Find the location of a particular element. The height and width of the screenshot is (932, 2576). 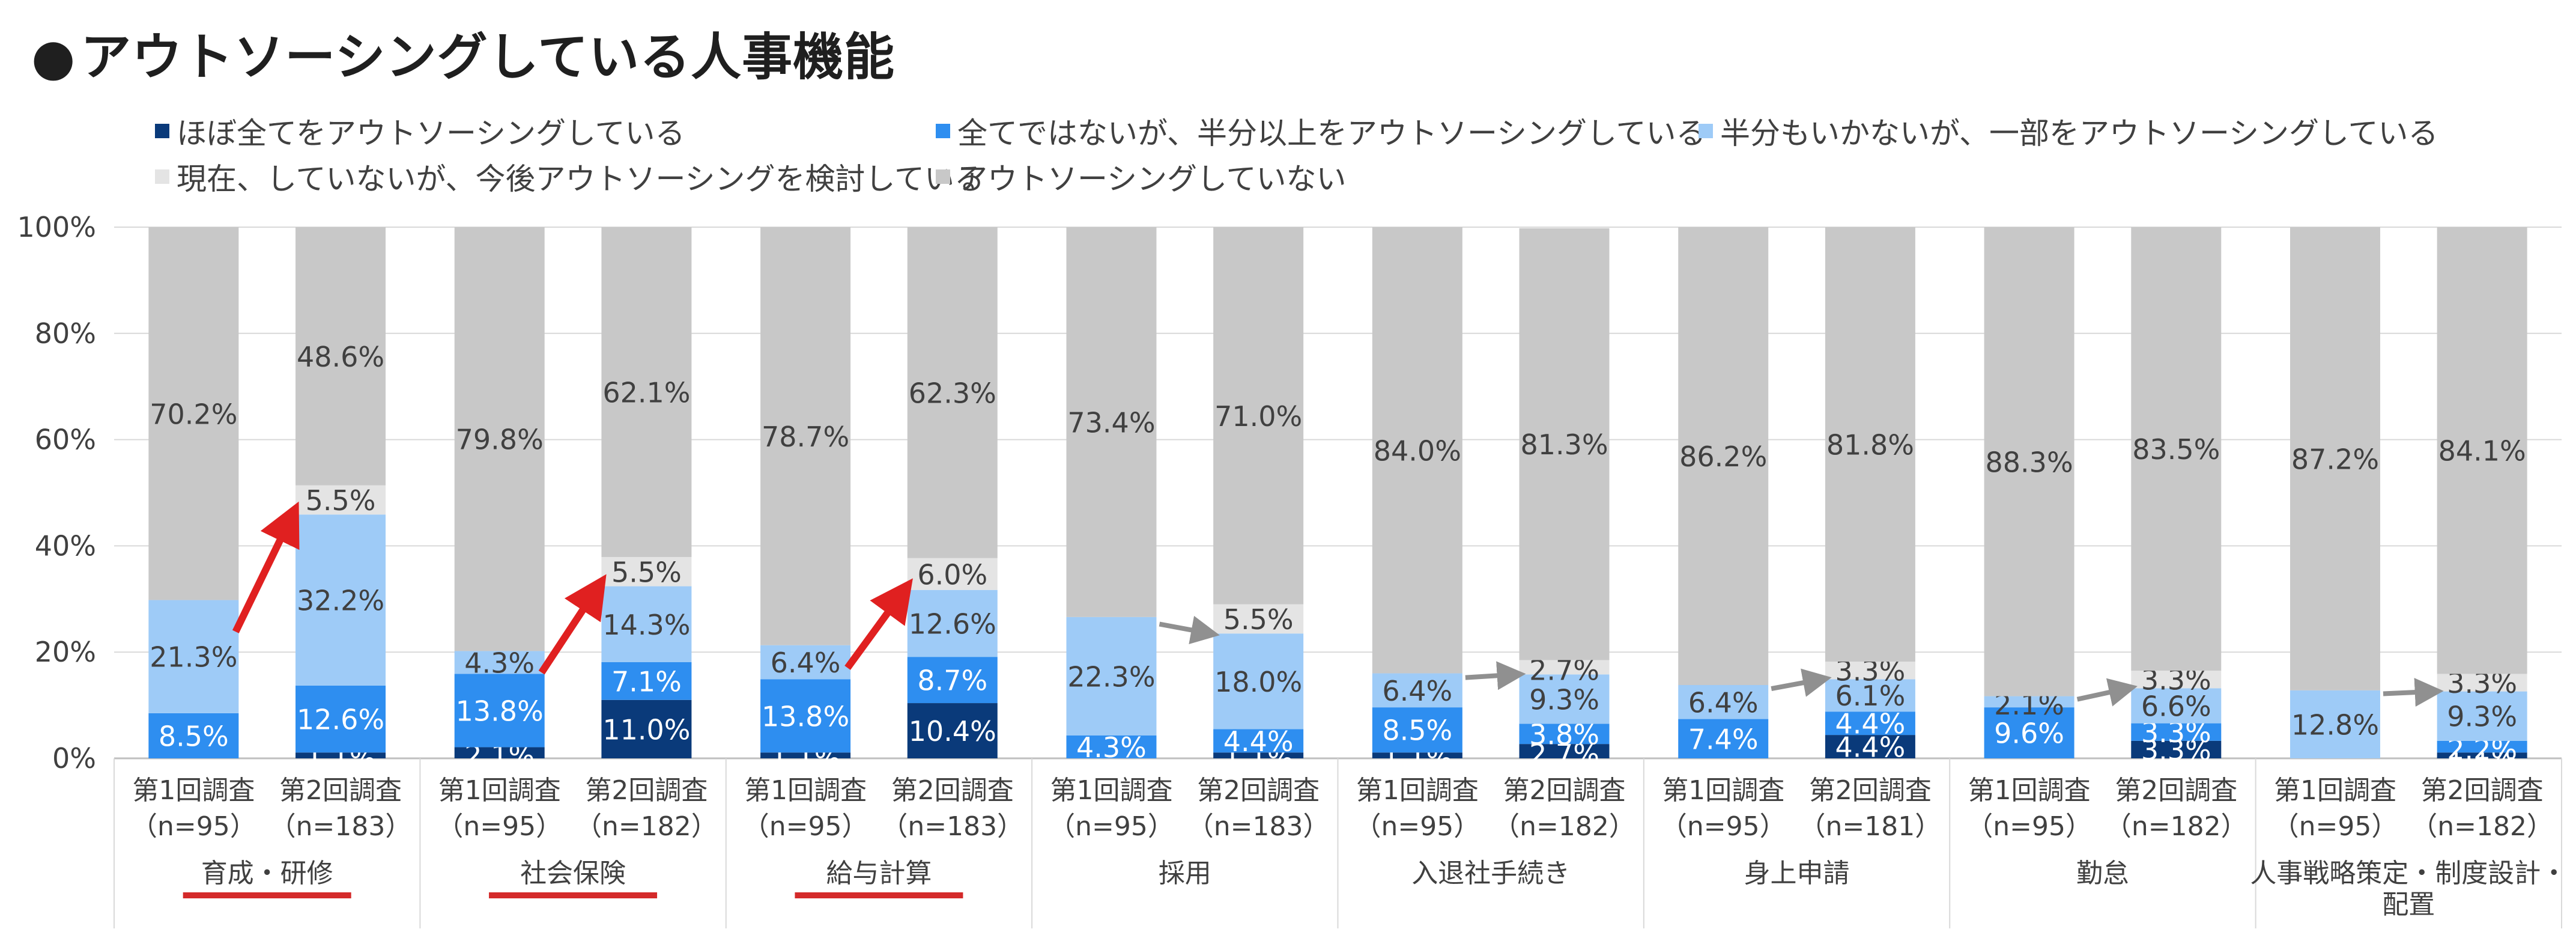

legend-item-all: ほぼ全てをアウトソーシングしている is located at coordinates (420, 131).